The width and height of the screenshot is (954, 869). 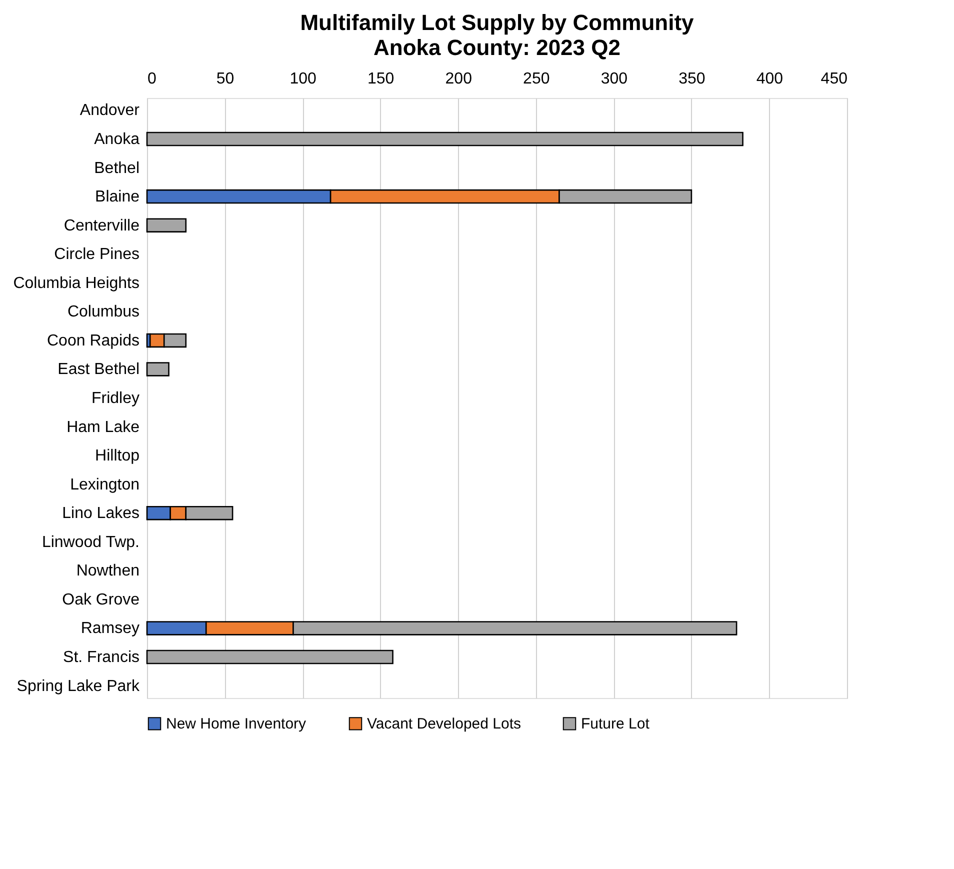 I want to click on y-tick-label: Nowthen, so click(x=108, y=571).